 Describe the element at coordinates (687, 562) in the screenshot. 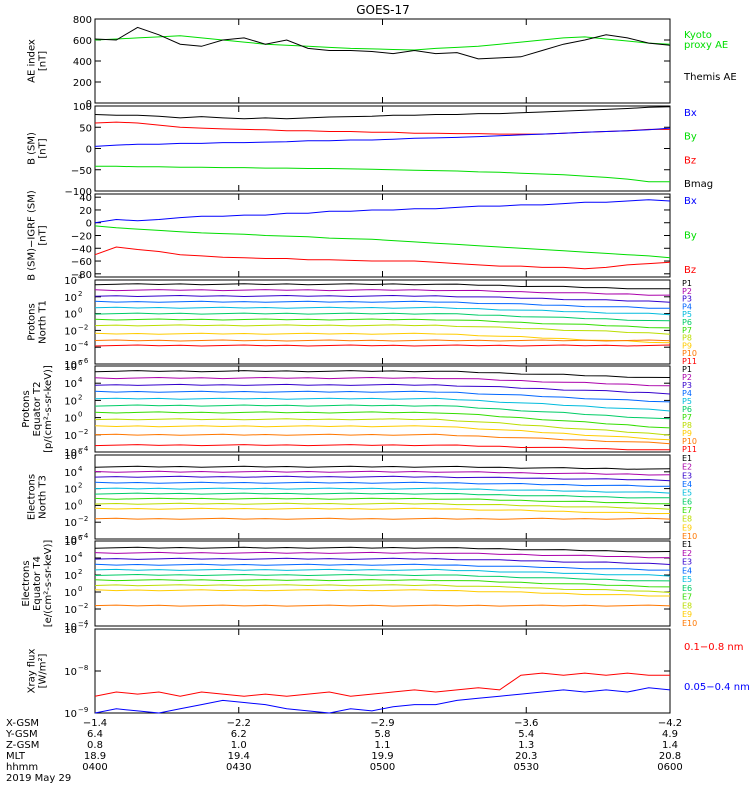

I see `legend-e3: E3` at that location.